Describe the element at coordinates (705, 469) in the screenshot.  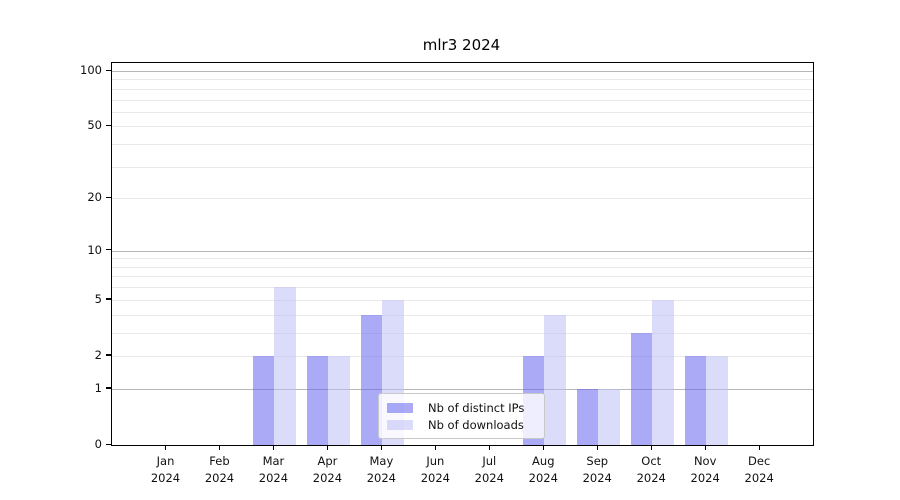
I see `x-tick-label-nov: Nov 2024` at that location.